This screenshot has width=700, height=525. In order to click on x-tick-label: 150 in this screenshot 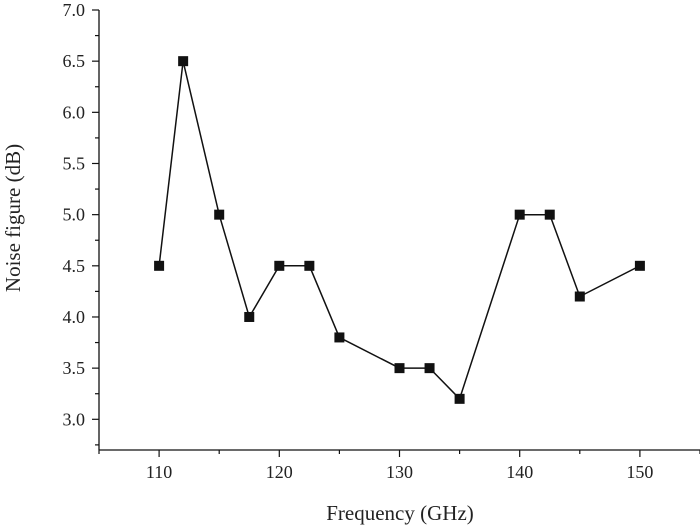, I will do `click(639, 472)`.